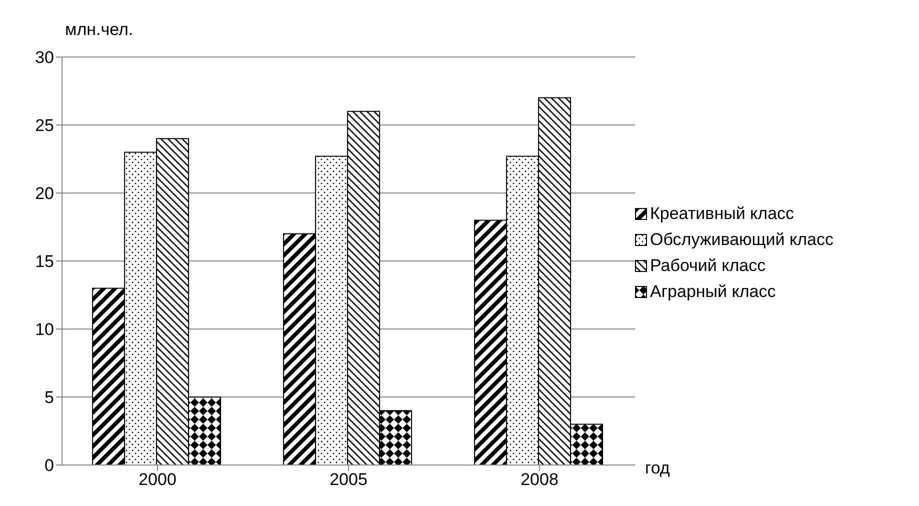 The height and width of the screenshot is (506, 919). I want to click on x-tick-label: 2000, so click(157, 480).